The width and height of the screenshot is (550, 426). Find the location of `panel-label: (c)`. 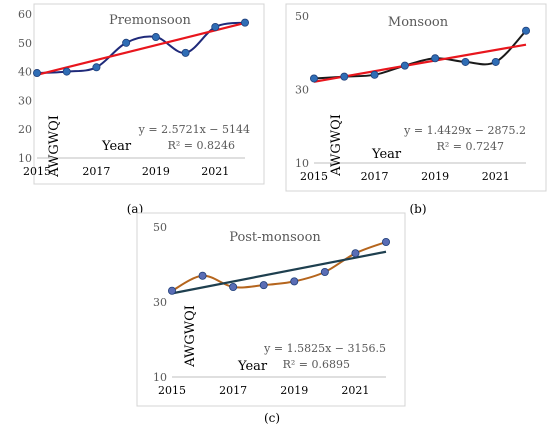

panel-label: (c) is located at coordinates (272, 418).